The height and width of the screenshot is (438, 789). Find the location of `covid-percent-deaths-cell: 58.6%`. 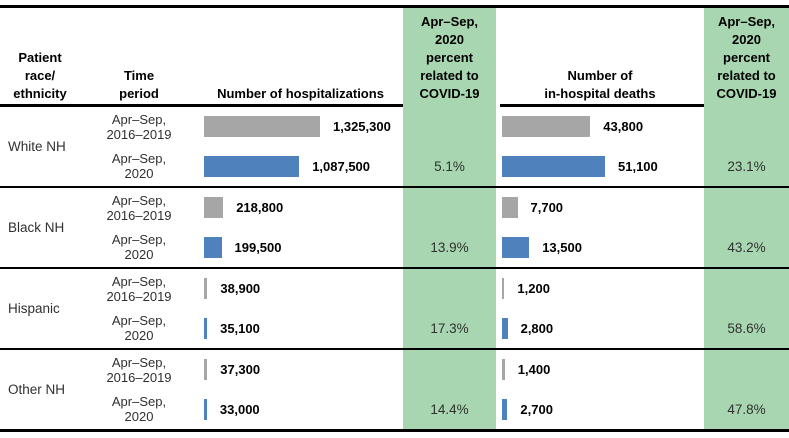

covid-percent-deaths-cell: 58.6% is located at coordinates (746, 308).